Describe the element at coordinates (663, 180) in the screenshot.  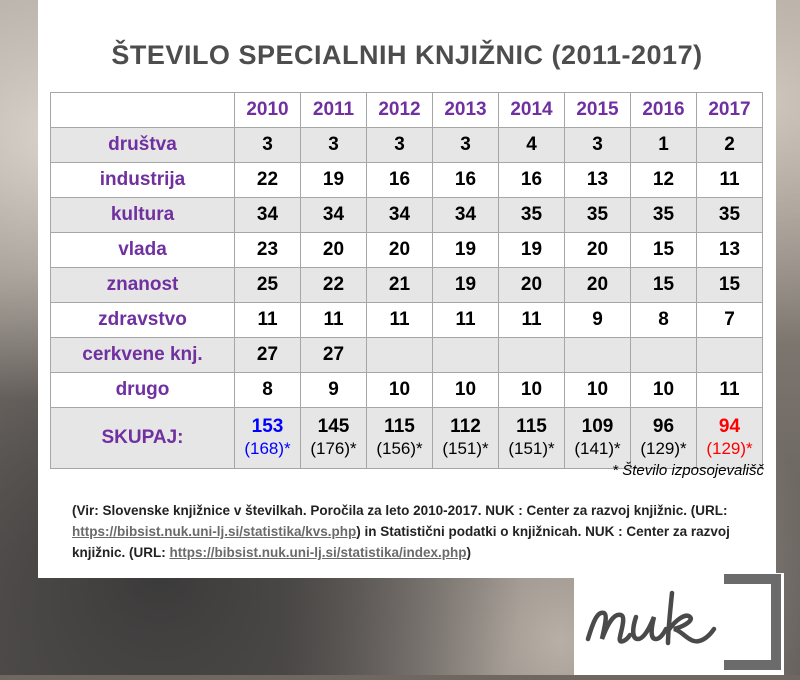
I see `table-cell: 12` at that location.